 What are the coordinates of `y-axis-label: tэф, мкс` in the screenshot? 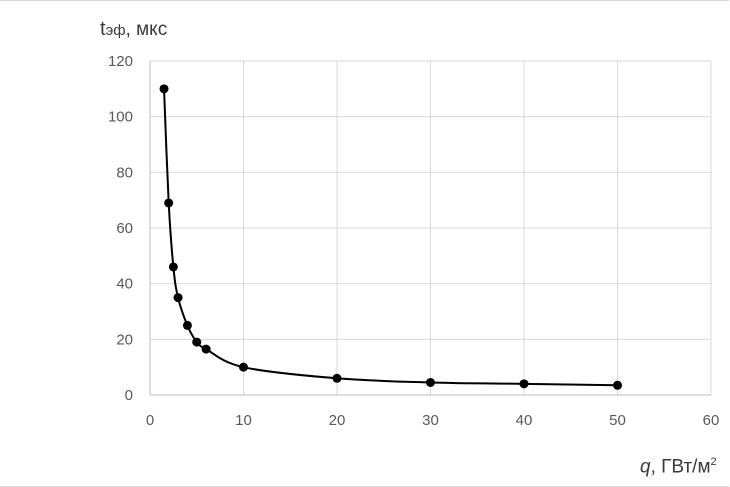 It's located at (133, 29).